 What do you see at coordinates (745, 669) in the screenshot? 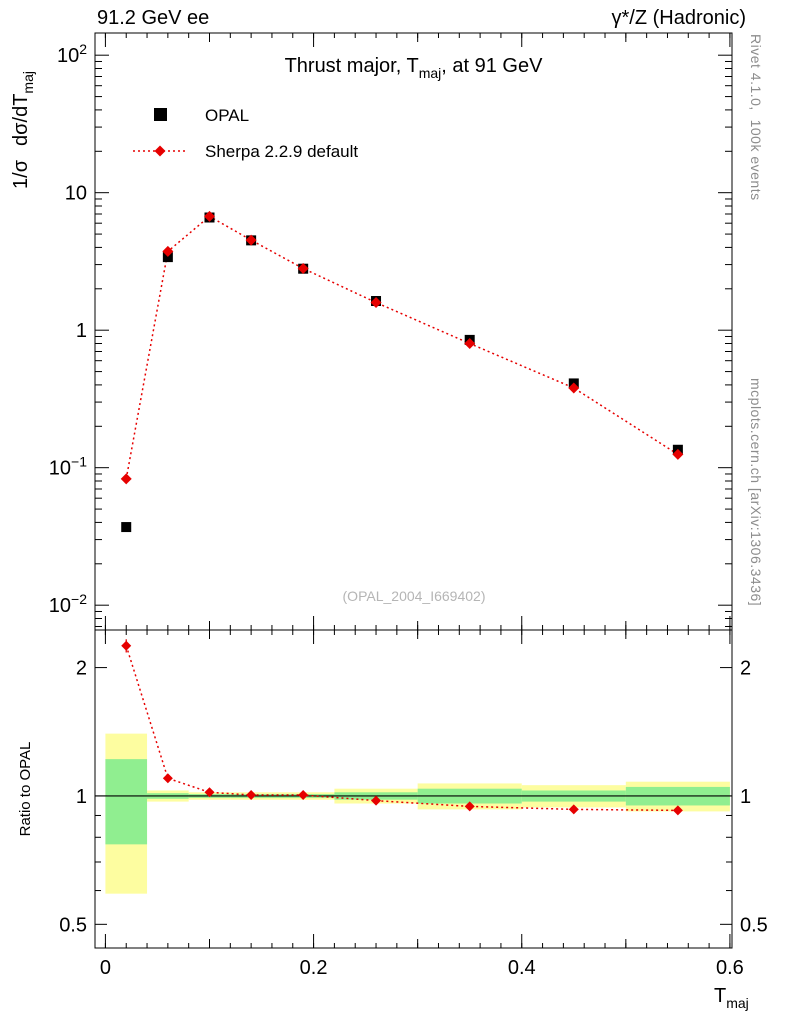
I see `ratio-tick-label-right: 2` at bounding box center [745, 669].